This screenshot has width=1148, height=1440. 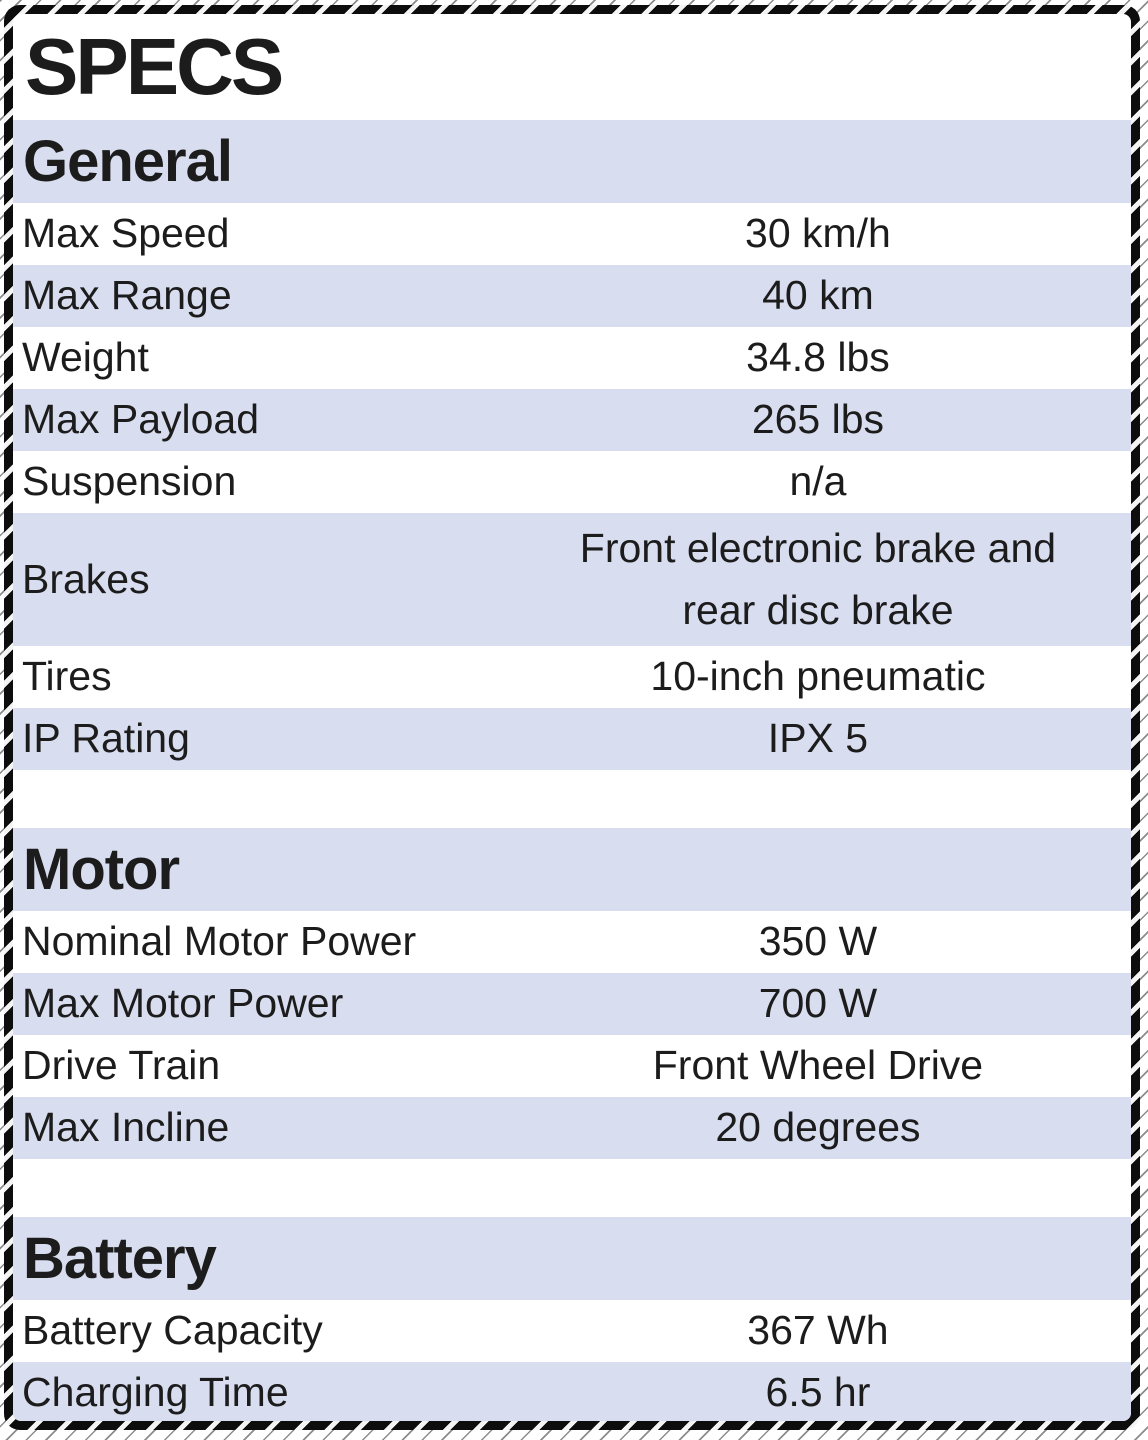 What do you see at coordinates (572, 1066) in the screenshot?
I see `spec-row: Drive Train Front Wheel Drive` at bounding box center [572, 1066].